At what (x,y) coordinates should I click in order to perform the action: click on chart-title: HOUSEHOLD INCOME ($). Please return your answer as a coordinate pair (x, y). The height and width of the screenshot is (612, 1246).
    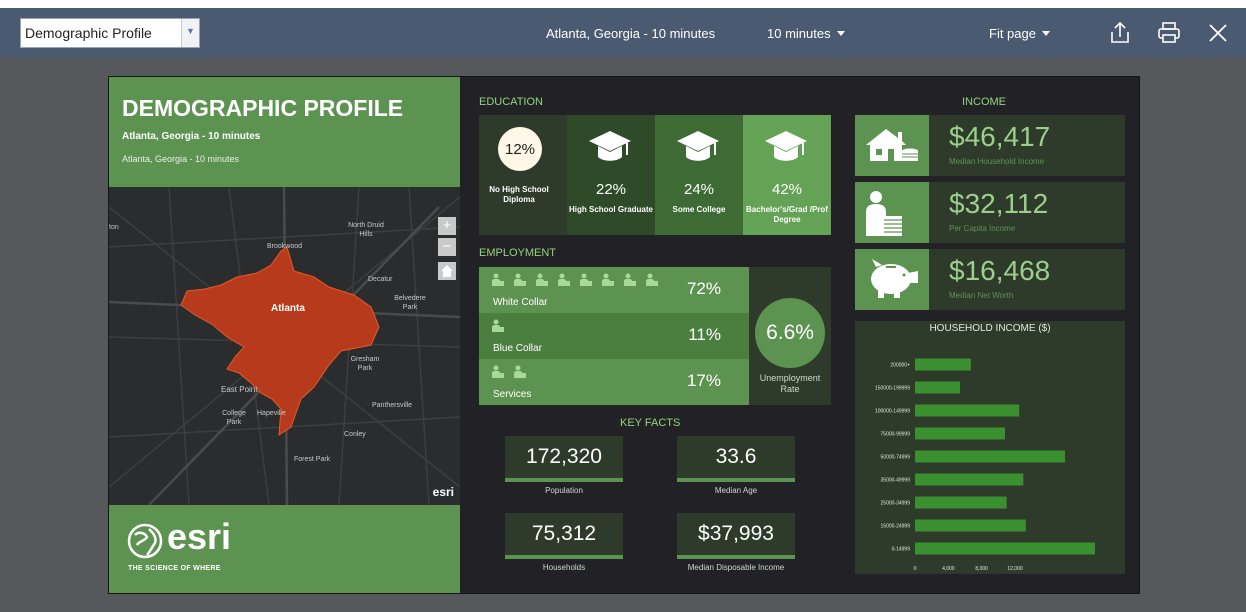
    Looking at the image, I should click on (990, 328).